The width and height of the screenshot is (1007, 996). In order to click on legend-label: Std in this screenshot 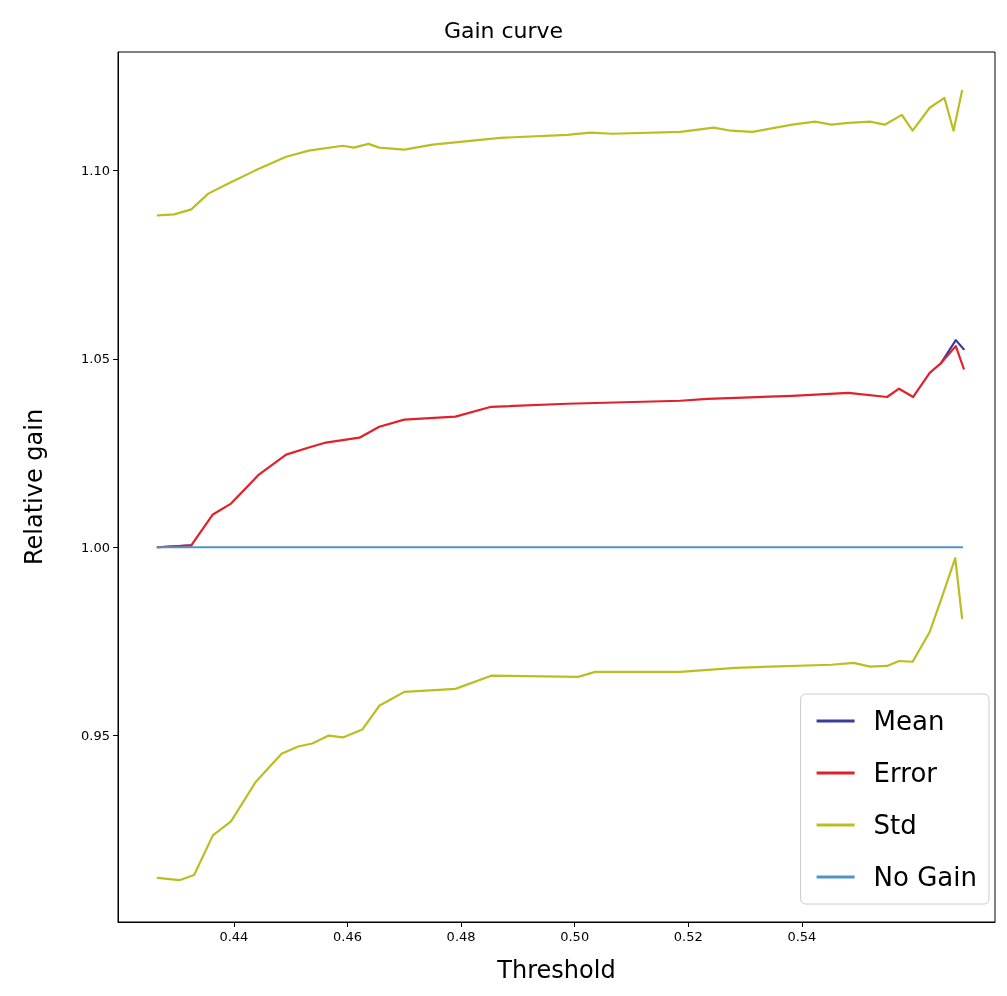, I will do `click(895, 825)`.